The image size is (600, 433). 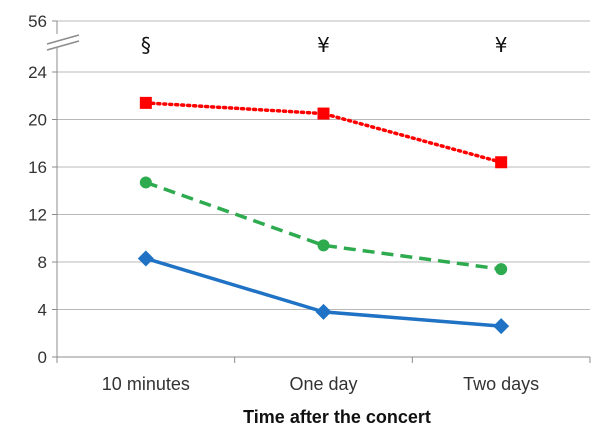 I want to click on y-tick-label: 16, so click(x=37, y=167).